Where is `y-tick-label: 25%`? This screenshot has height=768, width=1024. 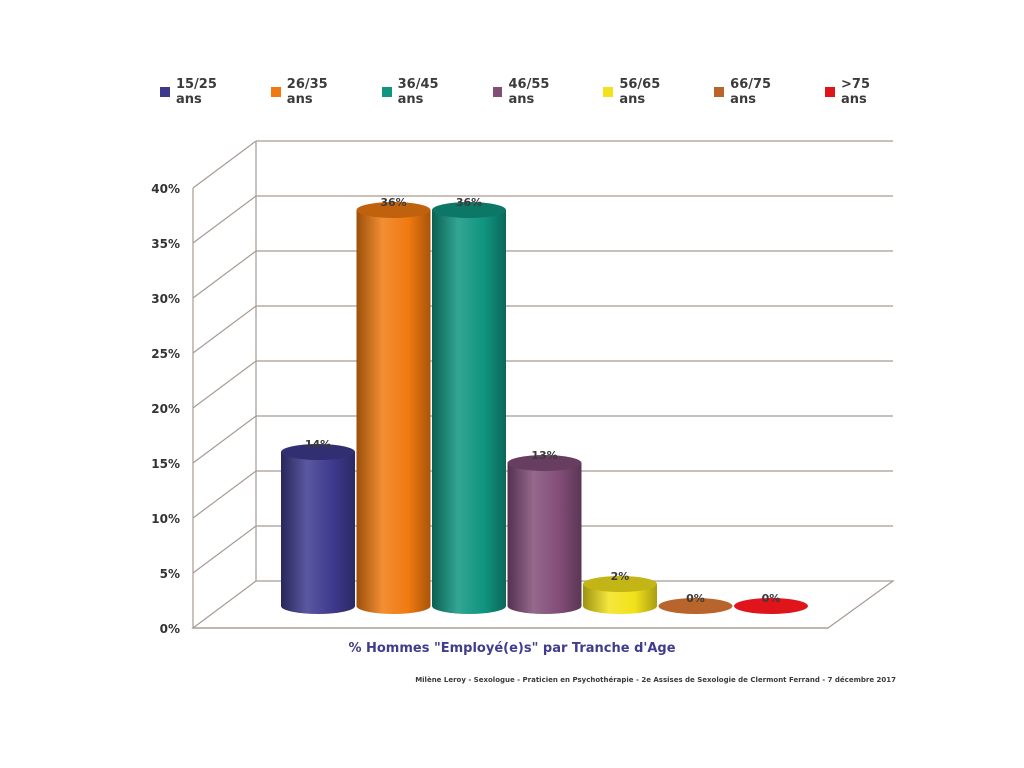 y-tick-label: 25% is located at coordinates (165, 354).